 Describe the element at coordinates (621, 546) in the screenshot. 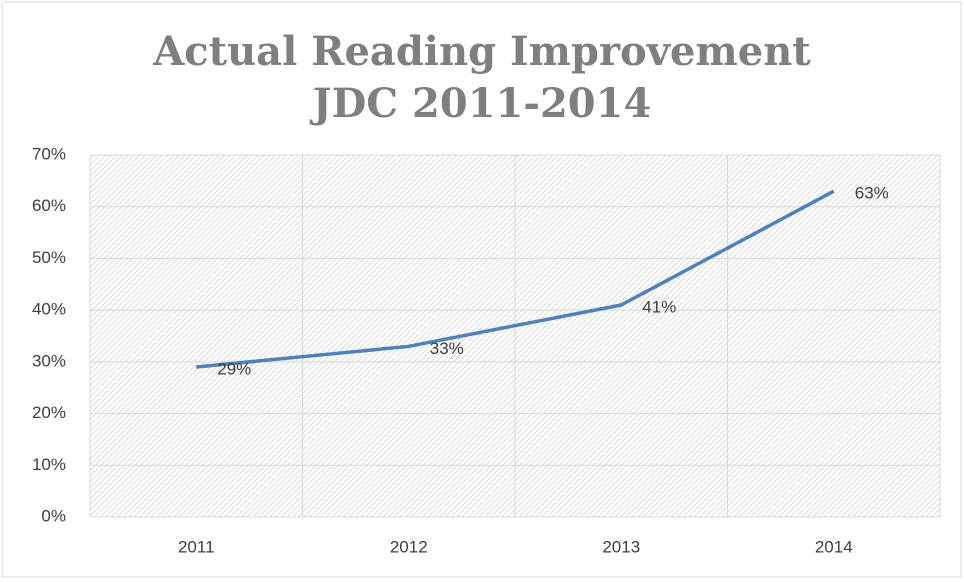

I see `x-tick-label: 2013` at that location.